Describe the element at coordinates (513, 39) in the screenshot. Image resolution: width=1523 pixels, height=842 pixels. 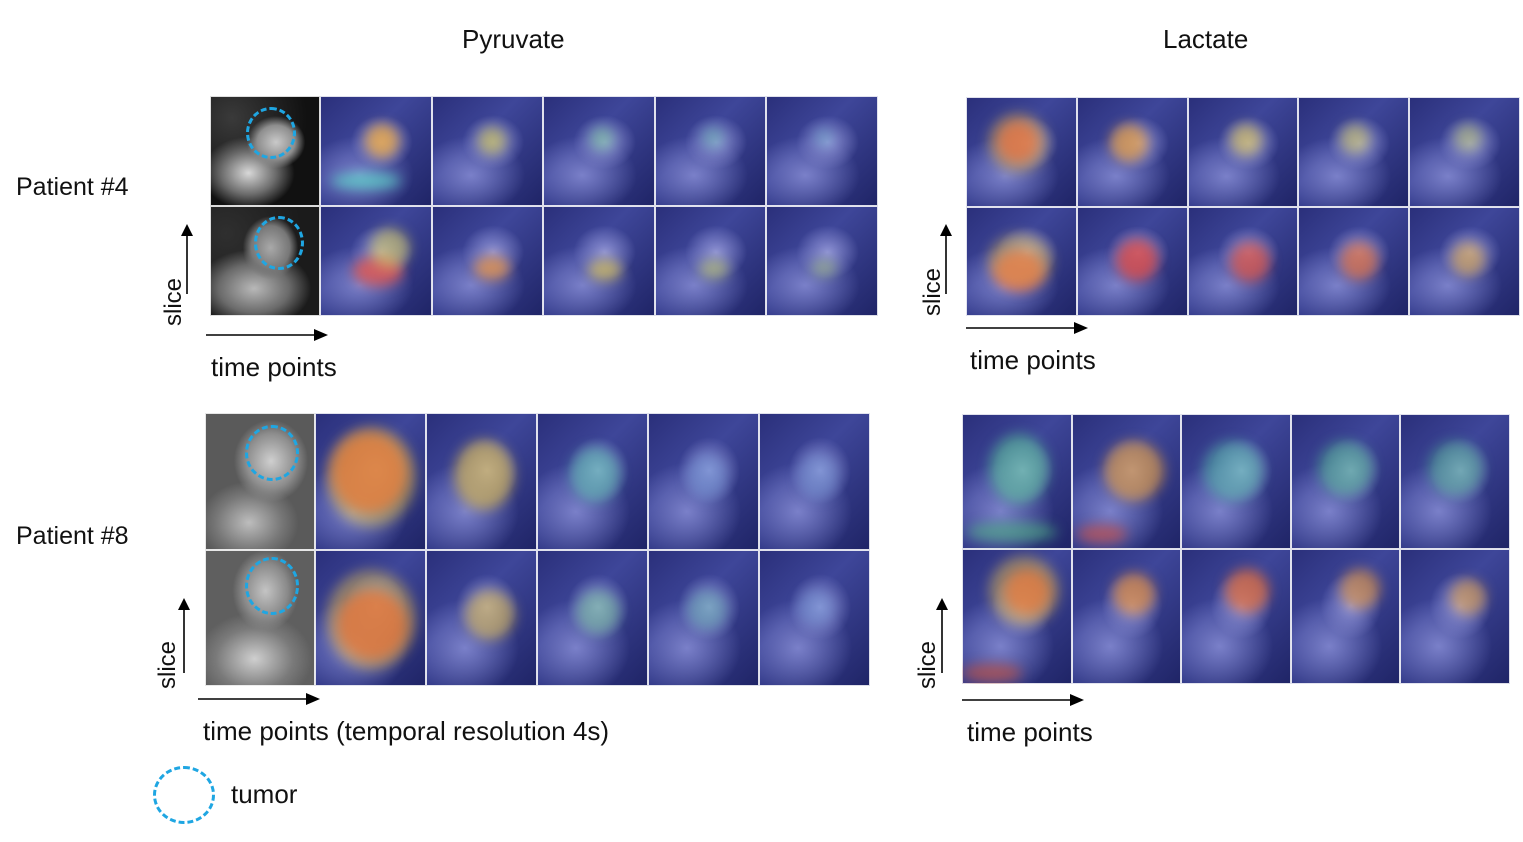
I see `pyruvate-title: Pyruvate` at that location.